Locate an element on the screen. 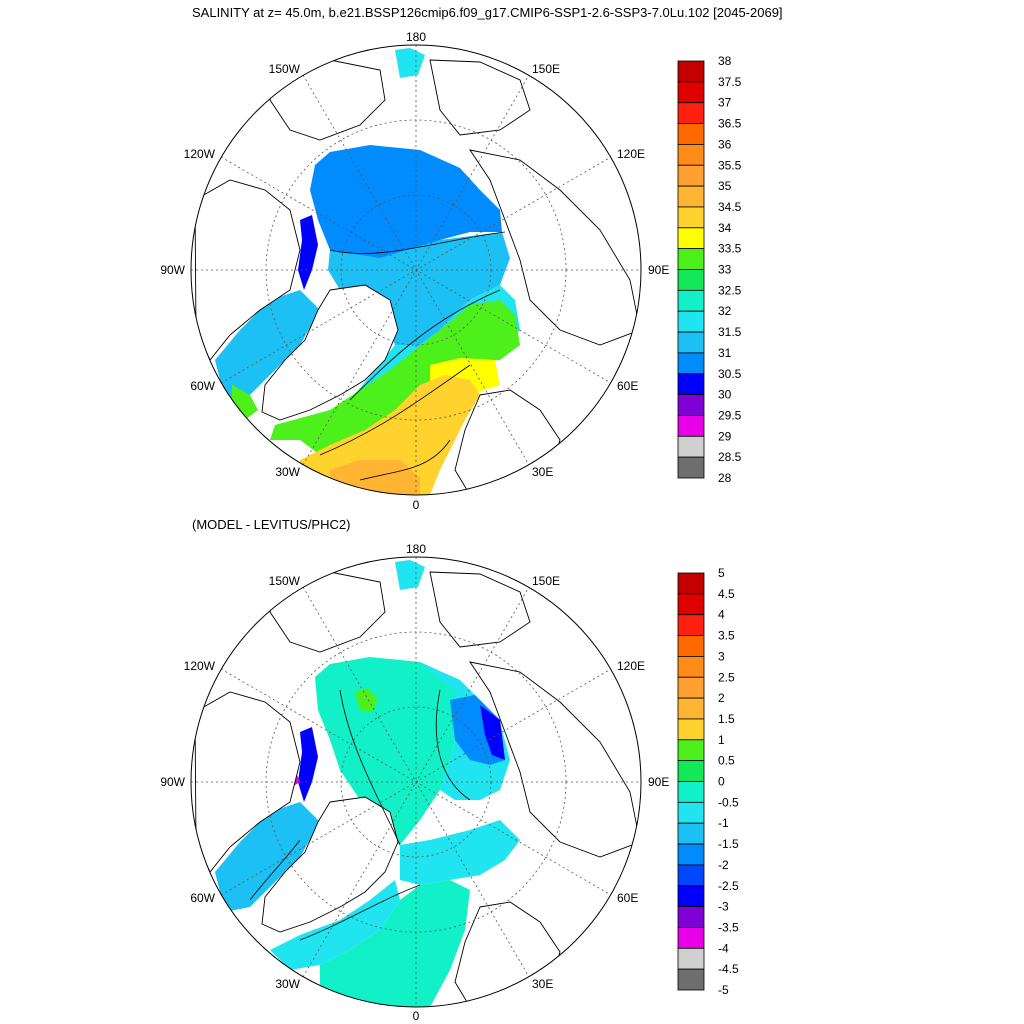 The width and height of the screenshot is (1024, 1024). top-colorbar-tick-label: 30.5 is located at coordinates (730, 374).